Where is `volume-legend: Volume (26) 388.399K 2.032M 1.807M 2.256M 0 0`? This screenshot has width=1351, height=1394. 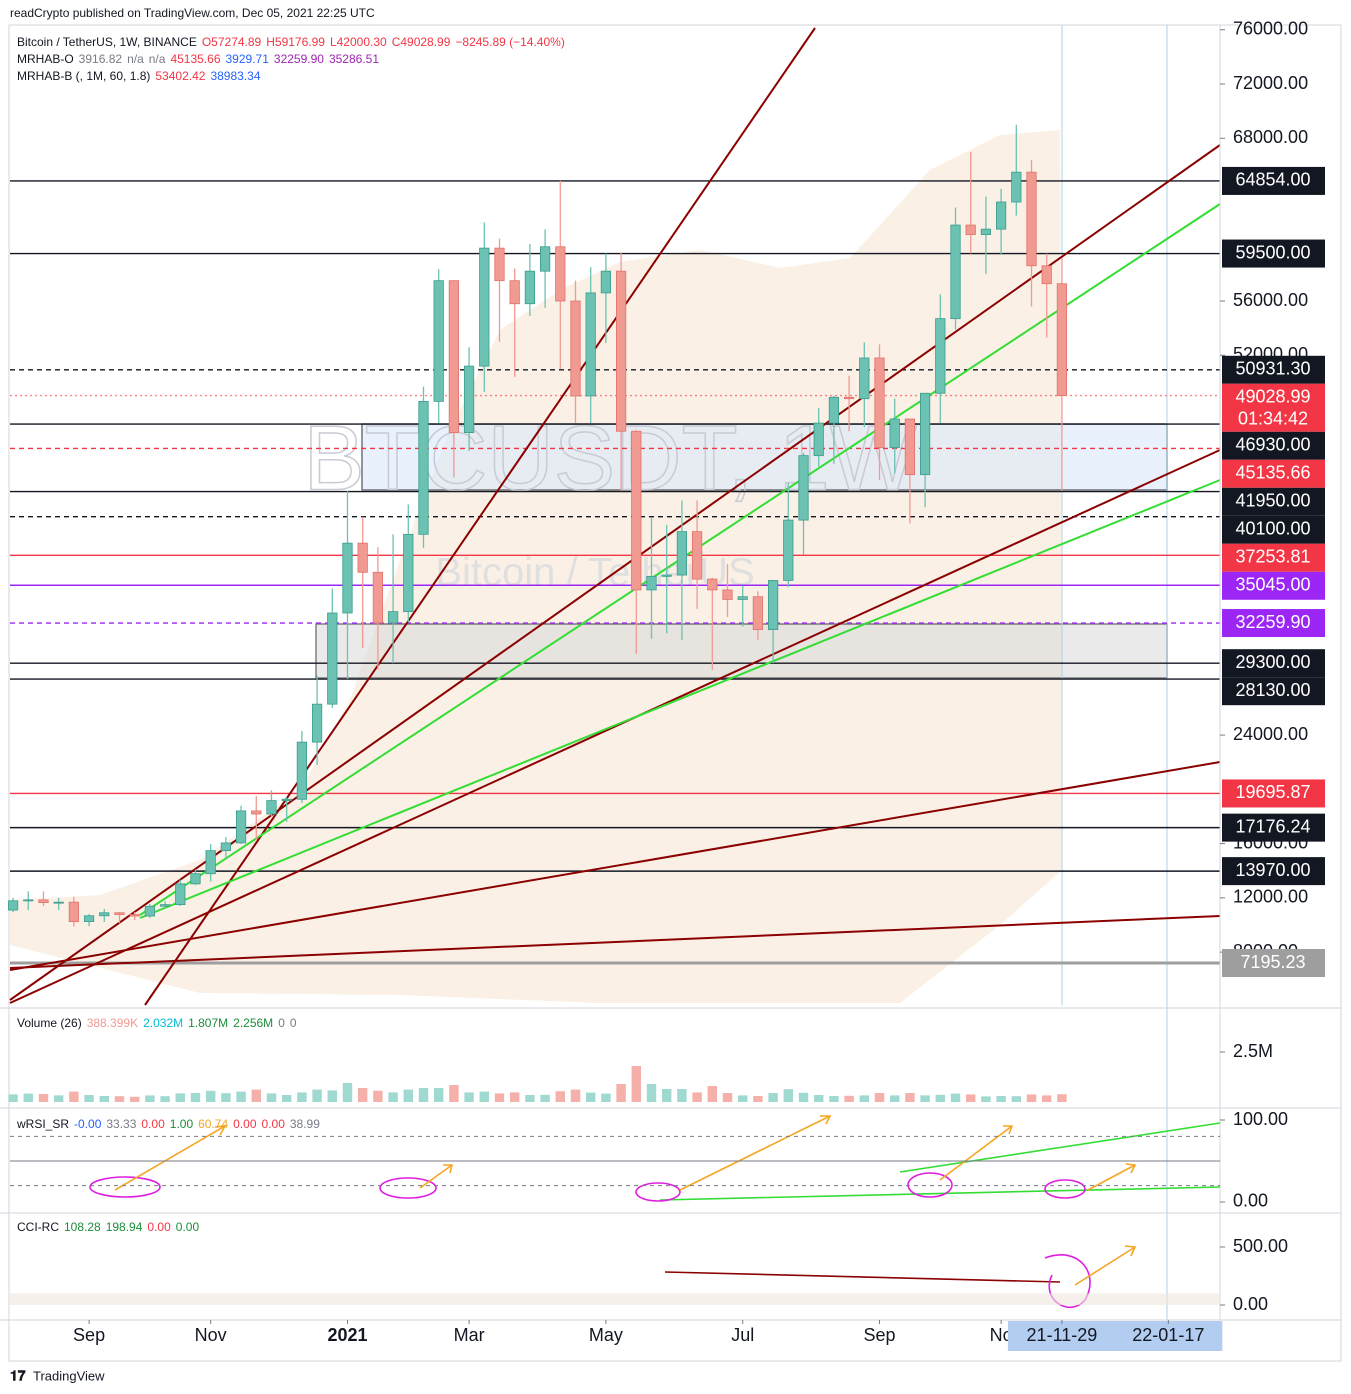
volume-legend: Volume (26) 388.399K 2.032M 1.807M 2.256M 0 0 is located at coordinates (159, 1023).